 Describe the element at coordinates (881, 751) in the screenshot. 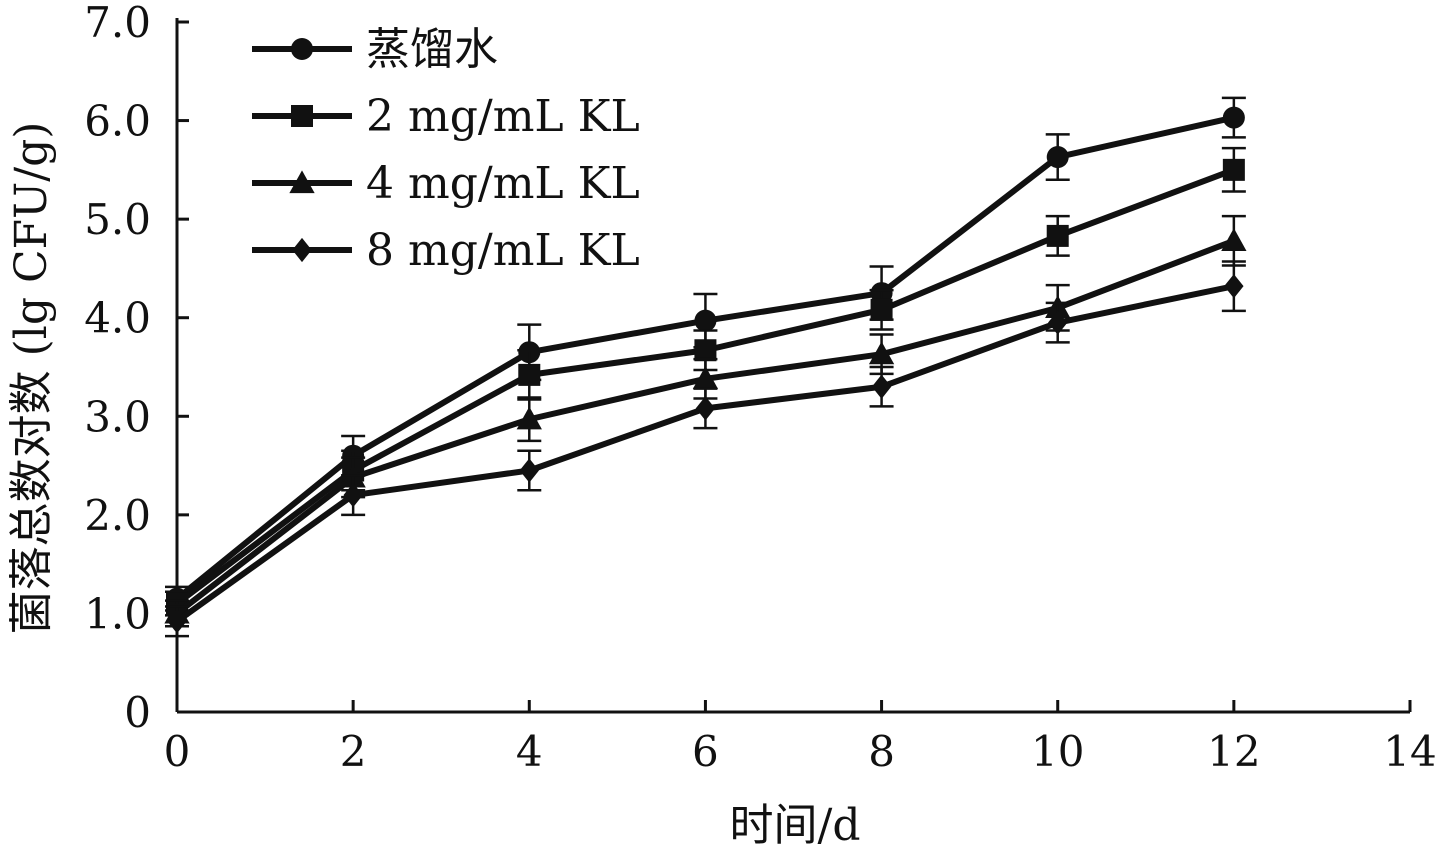

I see `x-tick-label: 8` at that location.